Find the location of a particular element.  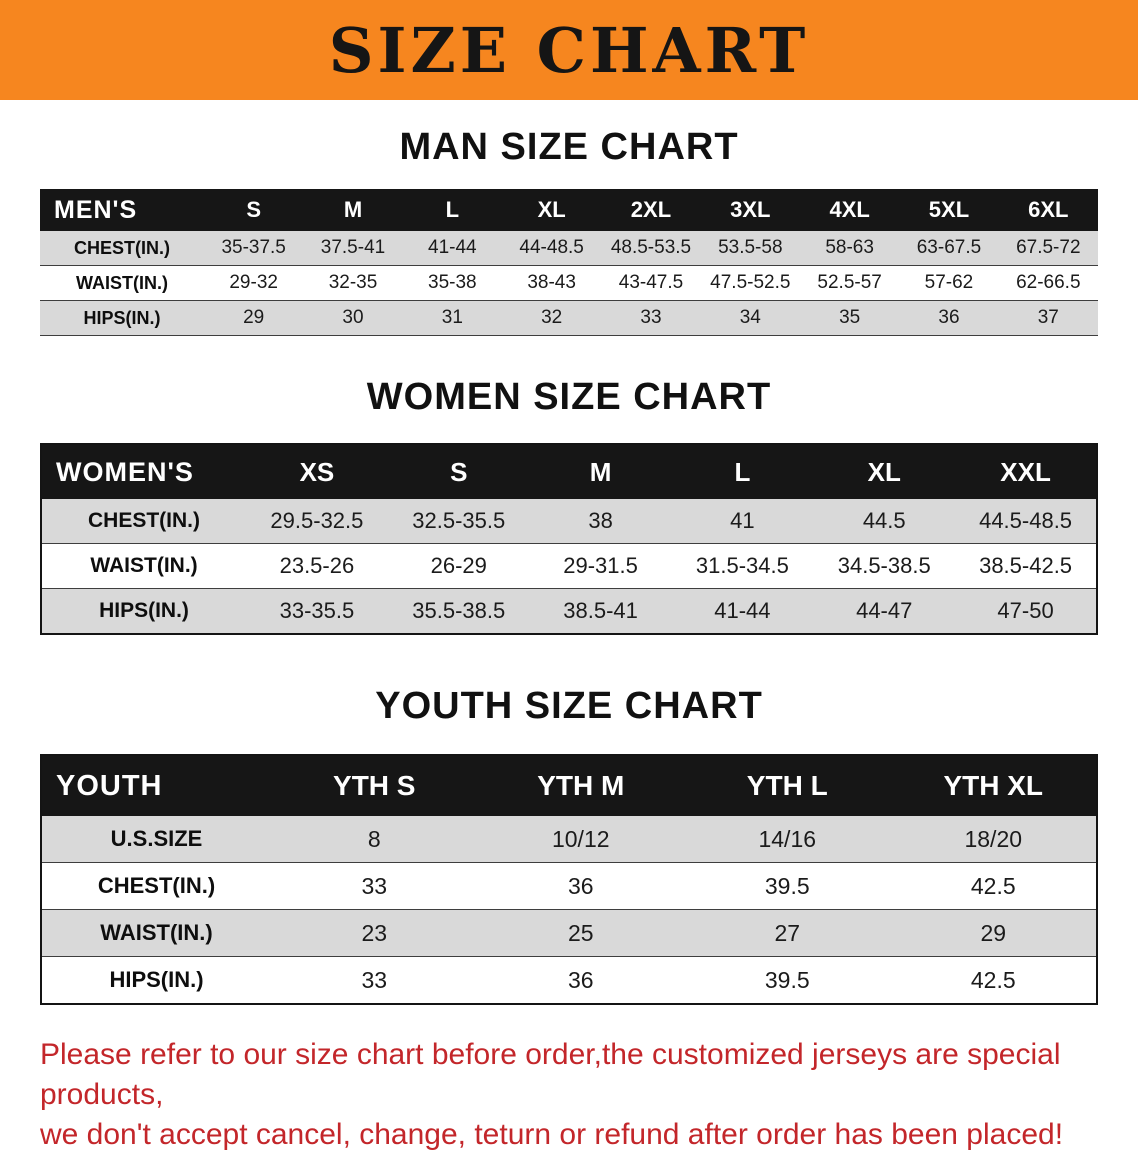

column-header: XXL is located at coordinates (1026, 471).